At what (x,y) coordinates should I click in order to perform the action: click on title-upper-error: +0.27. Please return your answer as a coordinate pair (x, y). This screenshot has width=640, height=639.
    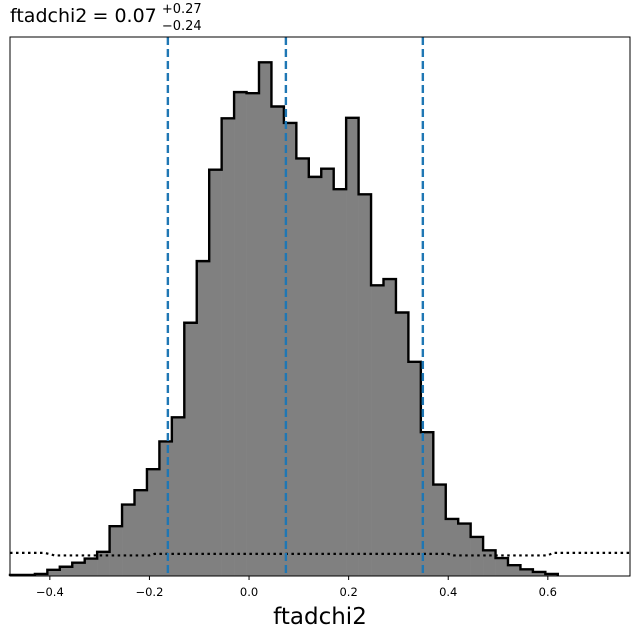
    Looking at the image, I should click on (182, 9).